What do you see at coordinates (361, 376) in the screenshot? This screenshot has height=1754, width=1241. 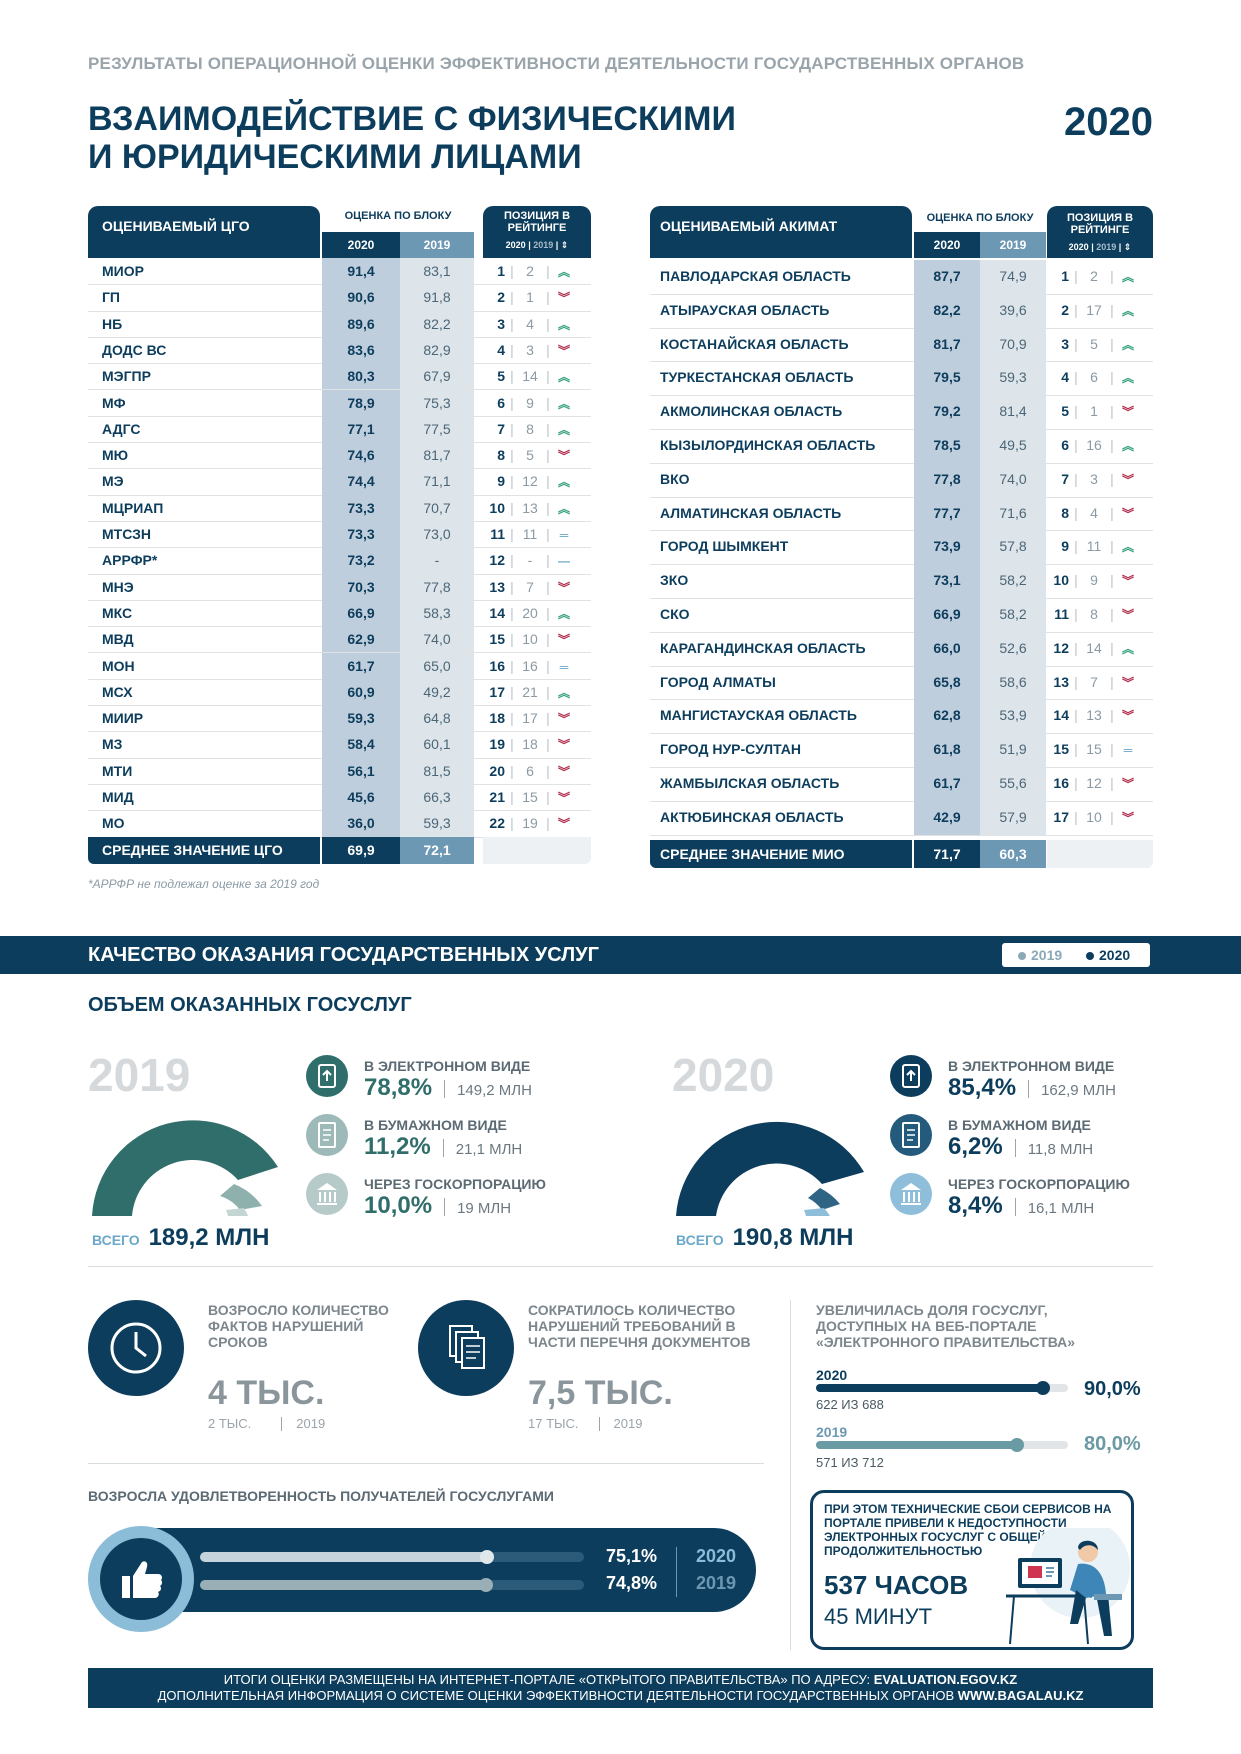 I see `cgo-score-2020: 80,3` at bounding box center [361, 376].